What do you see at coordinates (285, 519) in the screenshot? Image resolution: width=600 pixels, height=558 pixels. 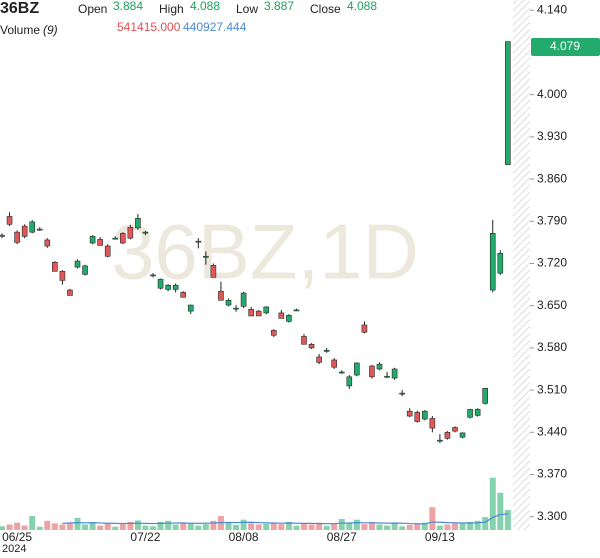 I see `volume-ma-line` at bounding box center [285, 519].